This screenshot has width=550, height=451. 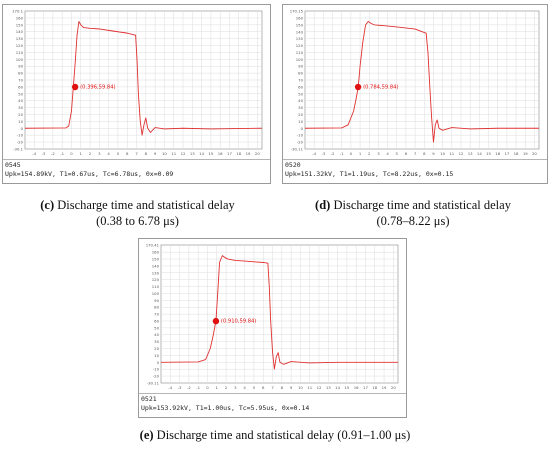 What do you see at coordinates (470, 153) in the screenshot?
I see `x-tick-label: 13` at bounding box center [470, 153].